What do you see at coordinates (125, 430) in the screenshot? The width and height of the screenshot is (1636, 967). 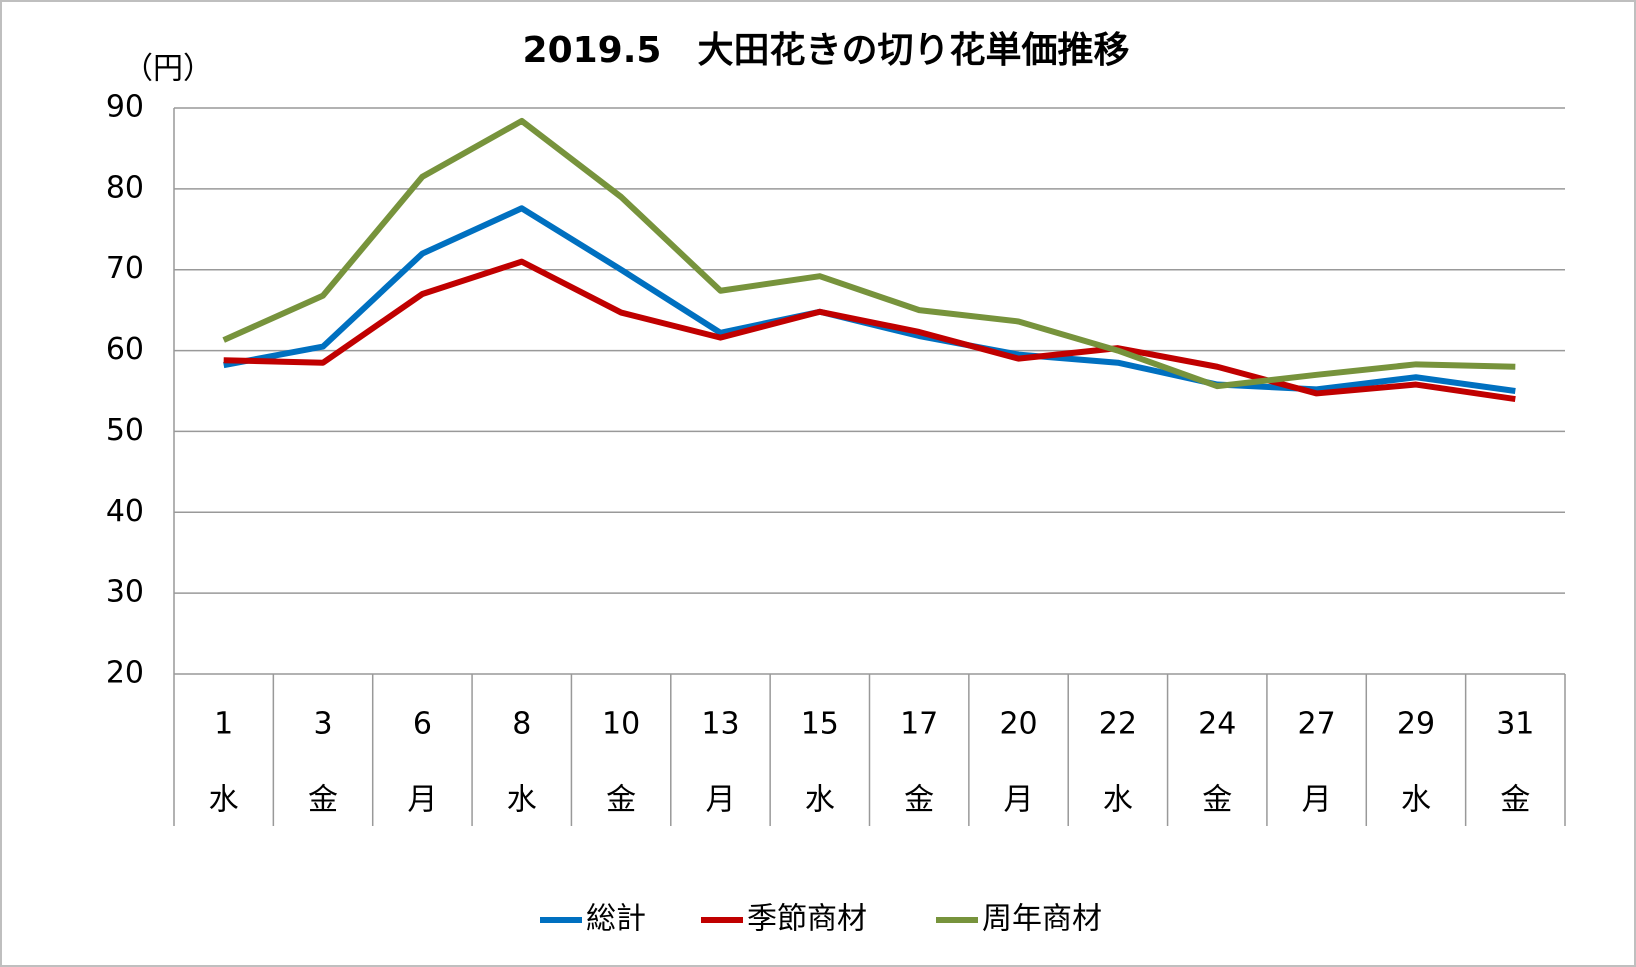 I see `y-tick-label: 50` at bounding box center [125, 430].